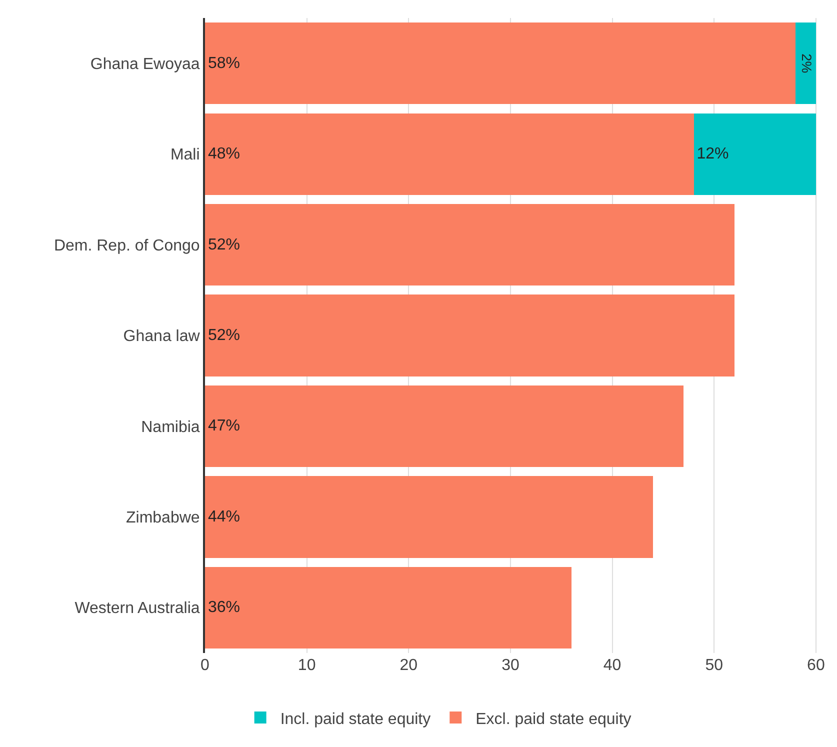  Describe the element at coordinates (163, 518) in the screenshot. I see `y-tick-label: Zimbabwe` at that location.